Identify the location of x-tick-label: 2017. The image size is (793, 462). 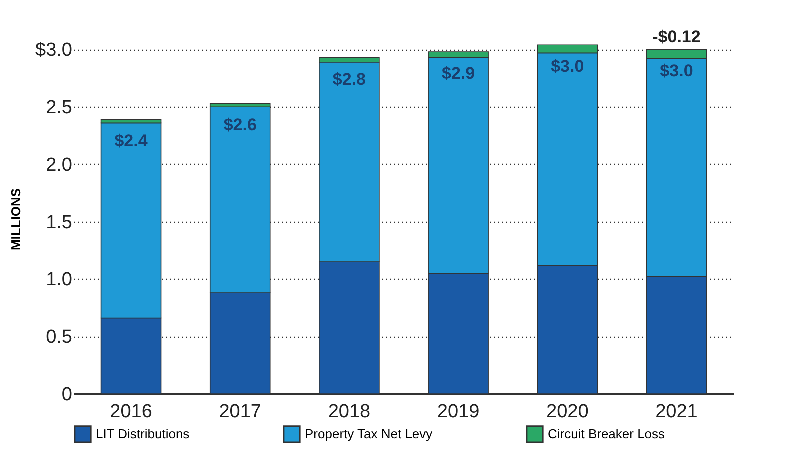
(240, 412).